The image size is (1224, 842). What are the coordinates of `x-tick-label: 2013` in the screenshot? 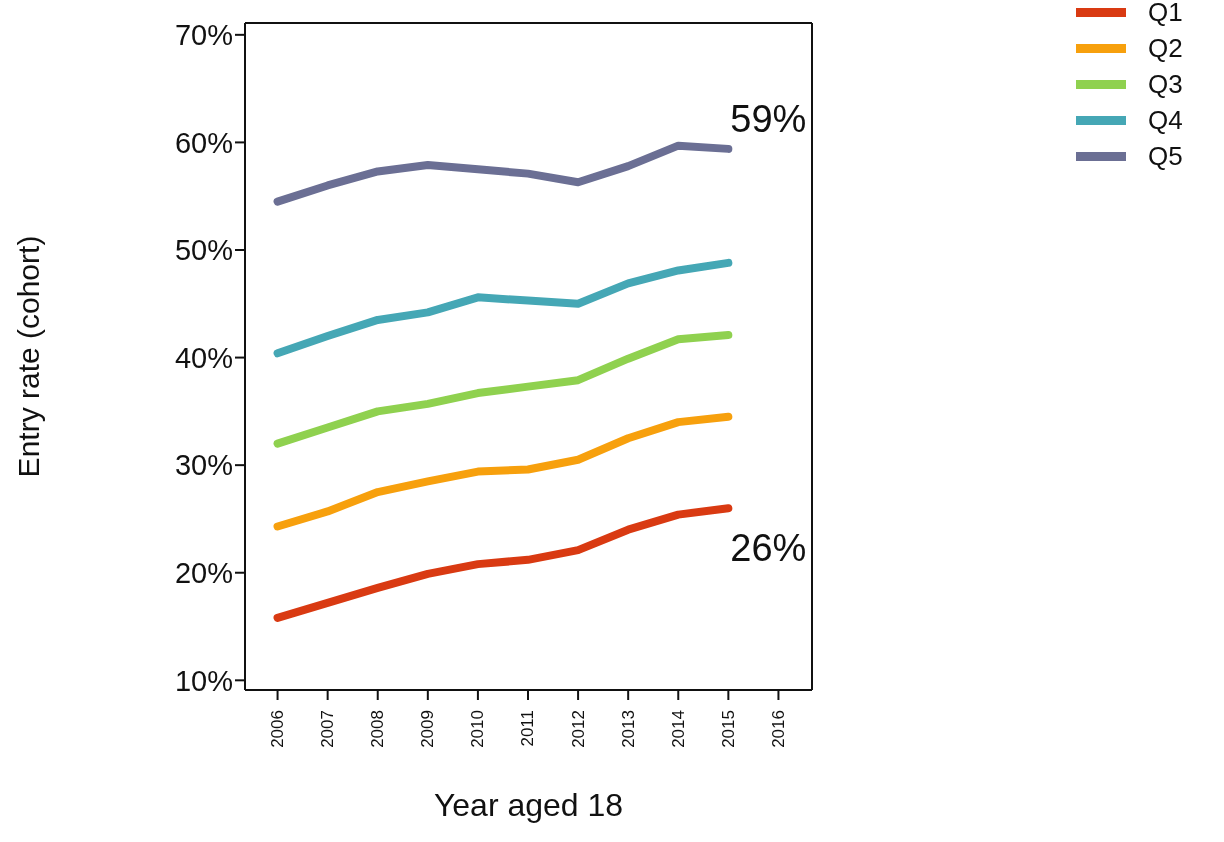 It's located at (628, 729).